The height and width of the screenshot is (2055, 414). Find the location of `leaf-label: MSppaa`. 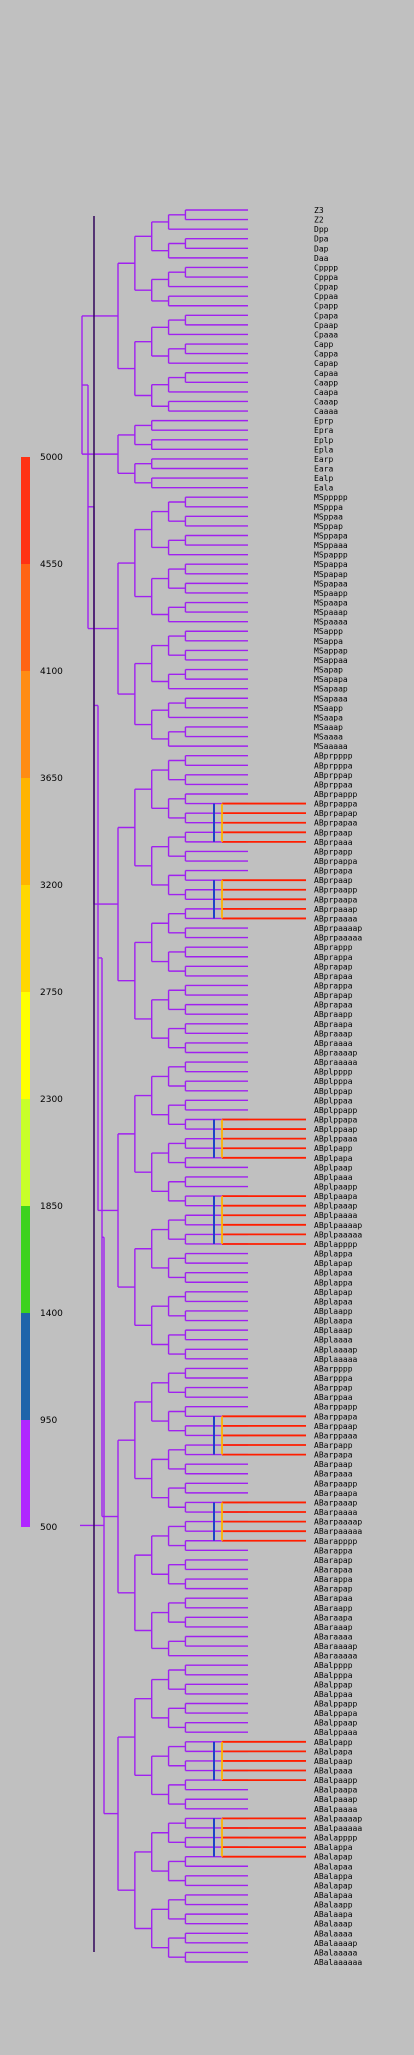

leaf-label: MSppaa is located at coordinates (328, 516).